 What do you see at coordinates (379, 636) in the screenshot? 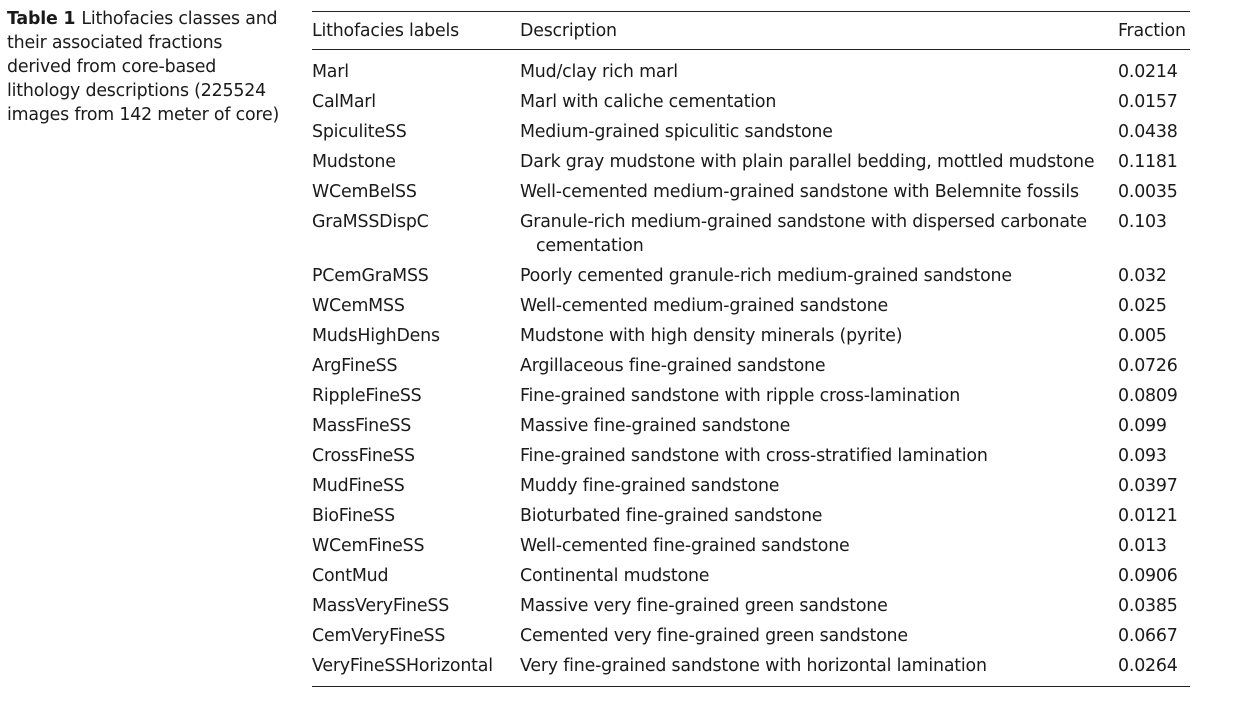
I see `lithofacies-label-cell: CemVeryFineSS` at bounding box center [379, 636].